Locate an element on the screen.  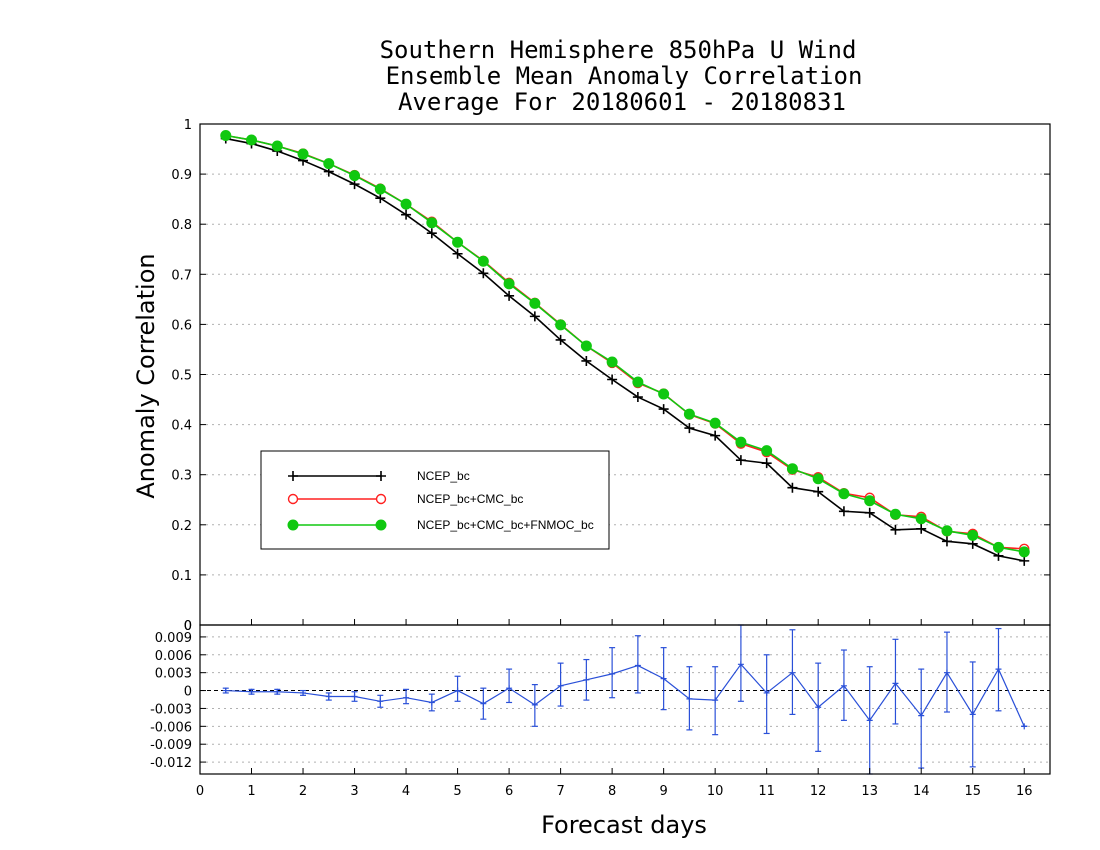
legend-box is located at coordinates (435, 500).